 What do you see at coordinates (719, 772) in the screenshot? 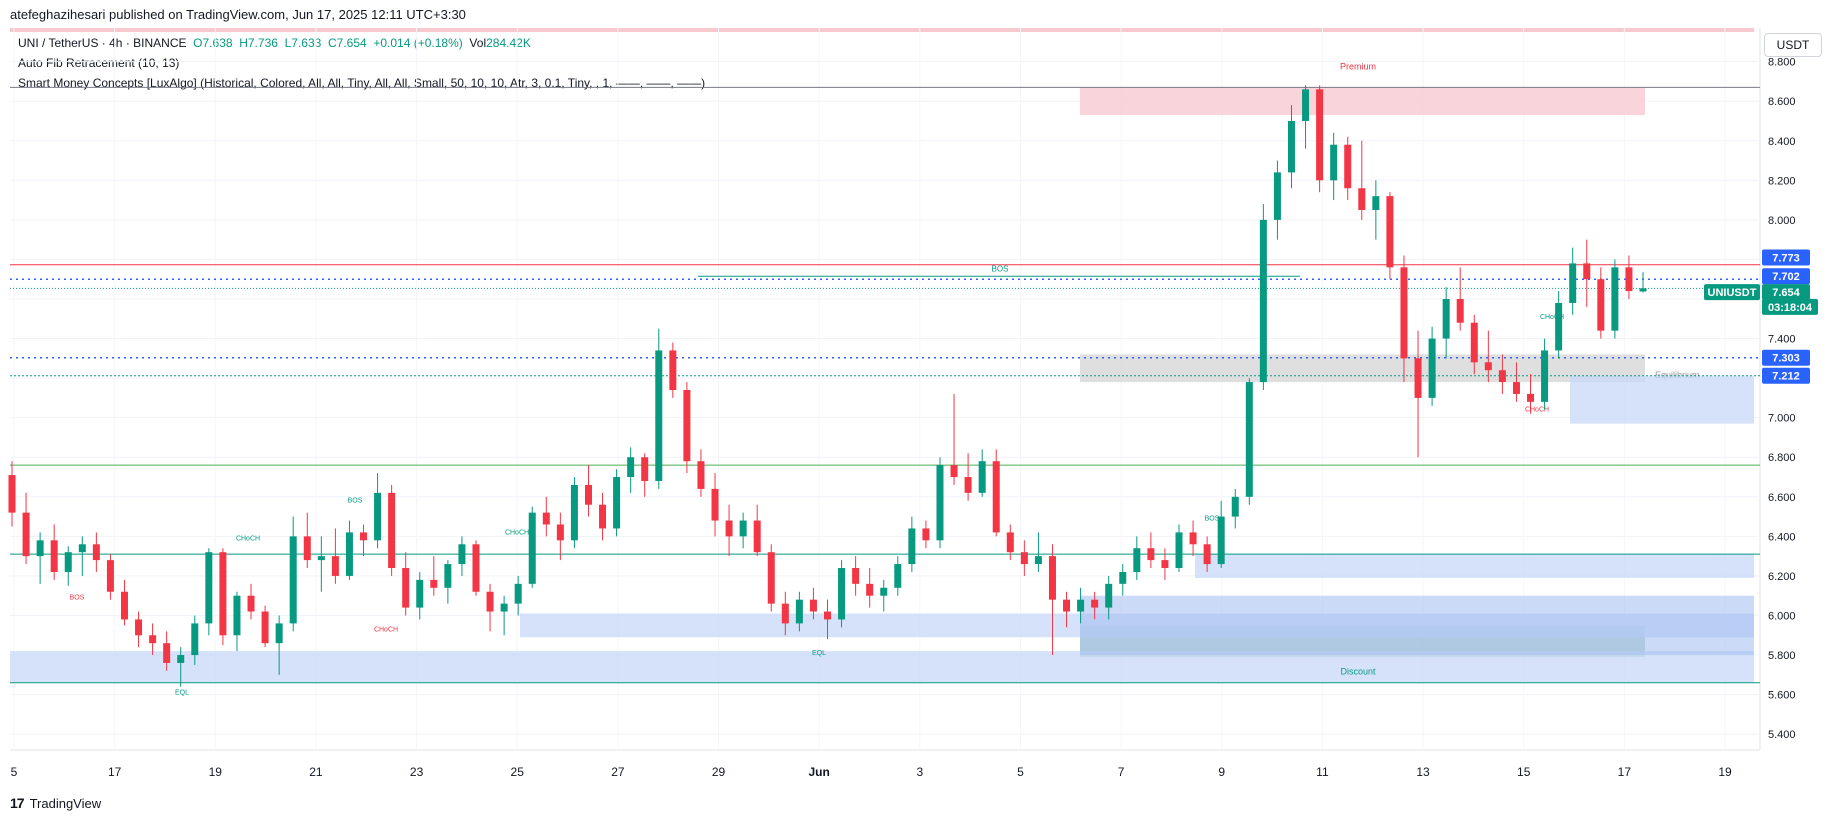
I see `x-tick-label: 29` at bounding box center [719, 772].